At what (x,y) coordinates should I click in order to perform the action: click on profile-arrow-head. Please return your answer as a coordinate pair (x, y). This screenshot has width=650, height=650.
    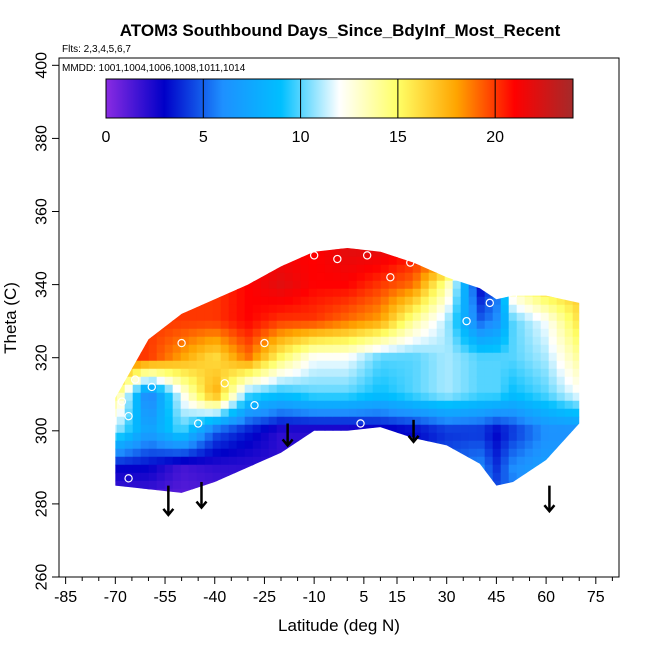
    Looking at the image, I should click on (168, 512).